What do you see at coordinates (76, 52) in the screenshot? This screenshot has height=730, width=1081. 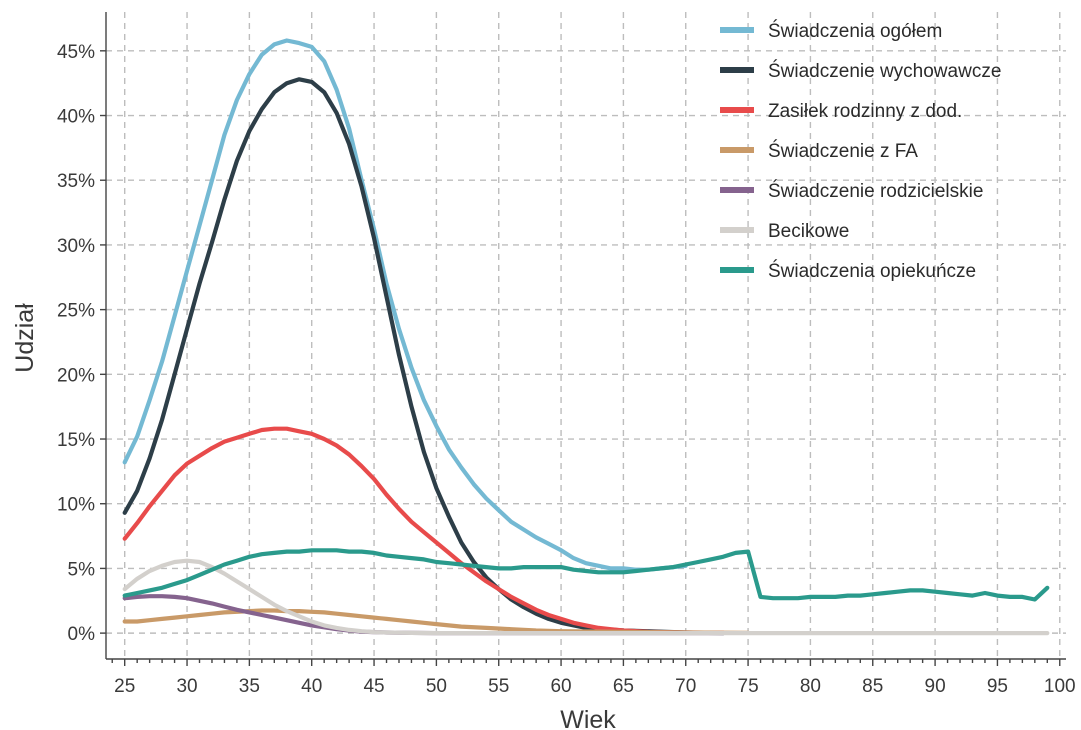 I see `y-tick-label: 45%` at bounding box center [76, 52].